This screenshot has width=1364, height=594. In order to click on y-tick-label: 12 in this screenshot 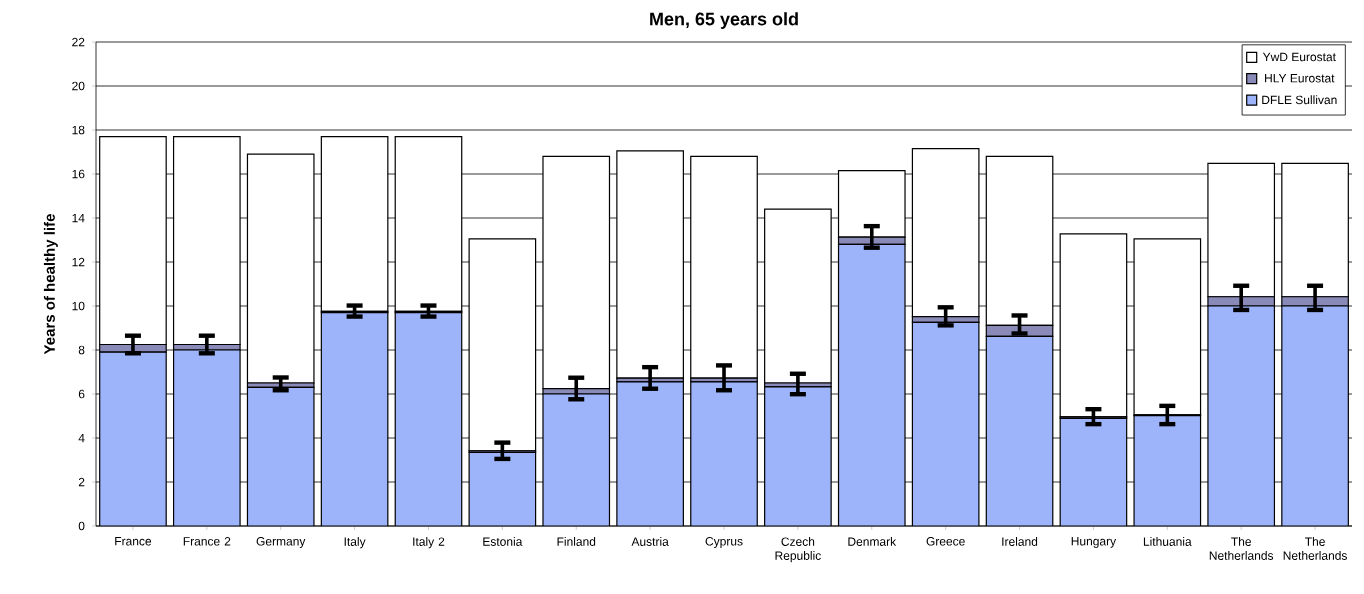, I will do `click(78, 262)`.